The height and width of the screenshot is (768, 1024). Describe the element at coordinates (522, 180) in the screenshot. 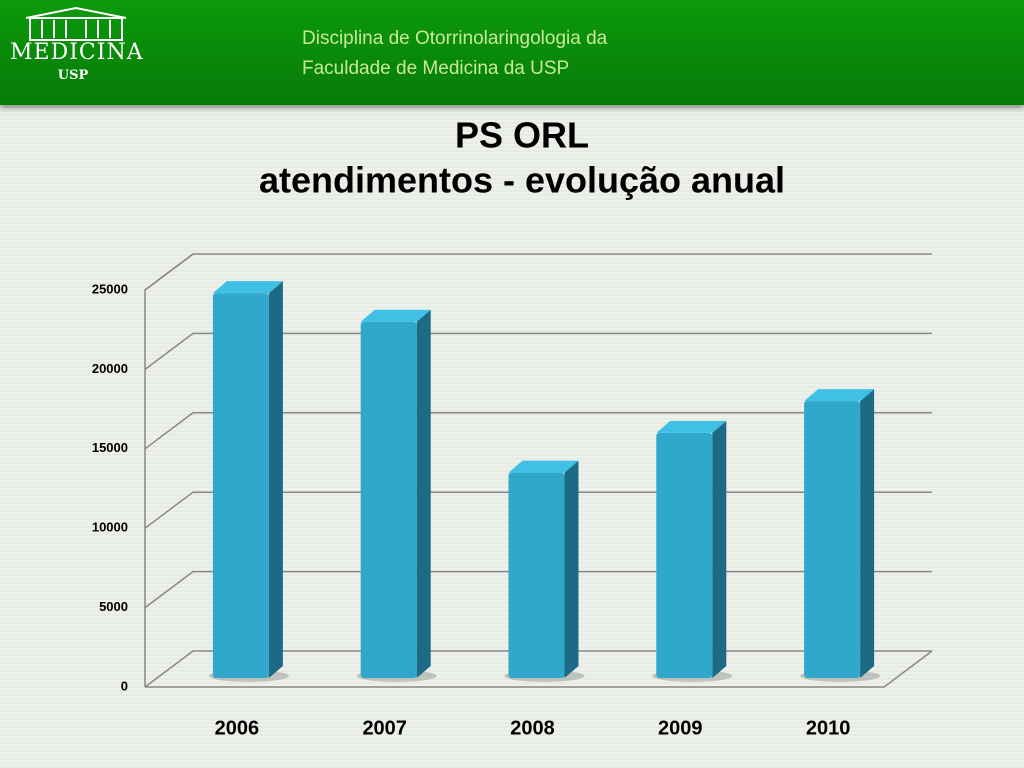

I see `chart-subtitle: atendimentos - evolução anual` at that location.